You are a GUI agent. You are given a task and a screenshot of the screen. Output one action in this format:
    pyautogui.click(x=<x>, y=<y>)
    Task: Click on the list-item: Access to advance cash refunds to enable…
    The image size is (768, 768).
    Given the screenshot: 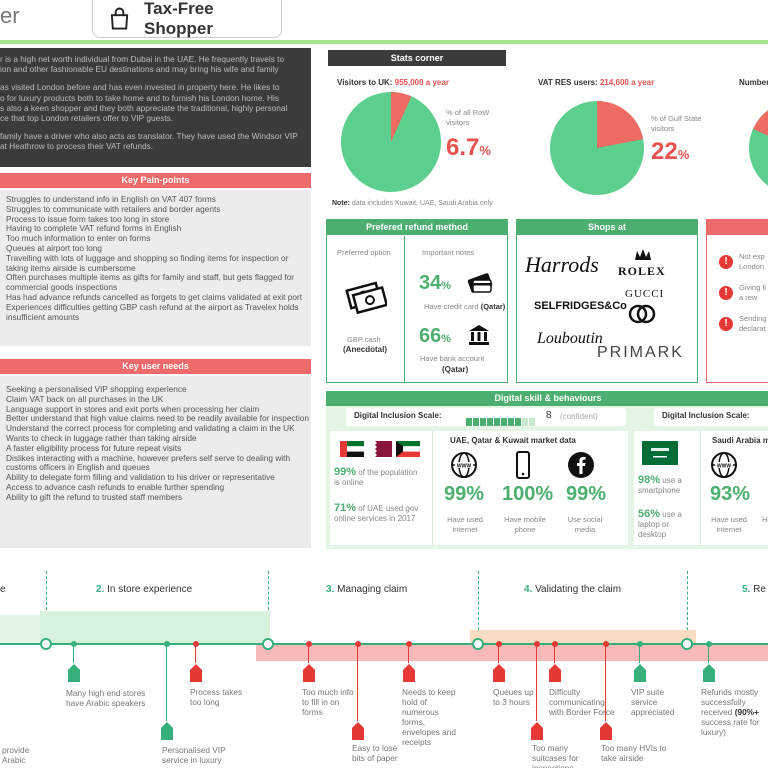 What is the action you would take?
    pyautogui.click(x=115, y=486)
    